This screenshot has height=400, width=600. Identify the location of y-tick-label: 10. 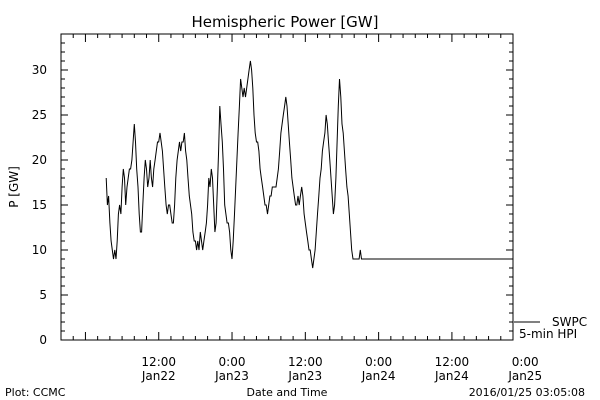
(39, 250).